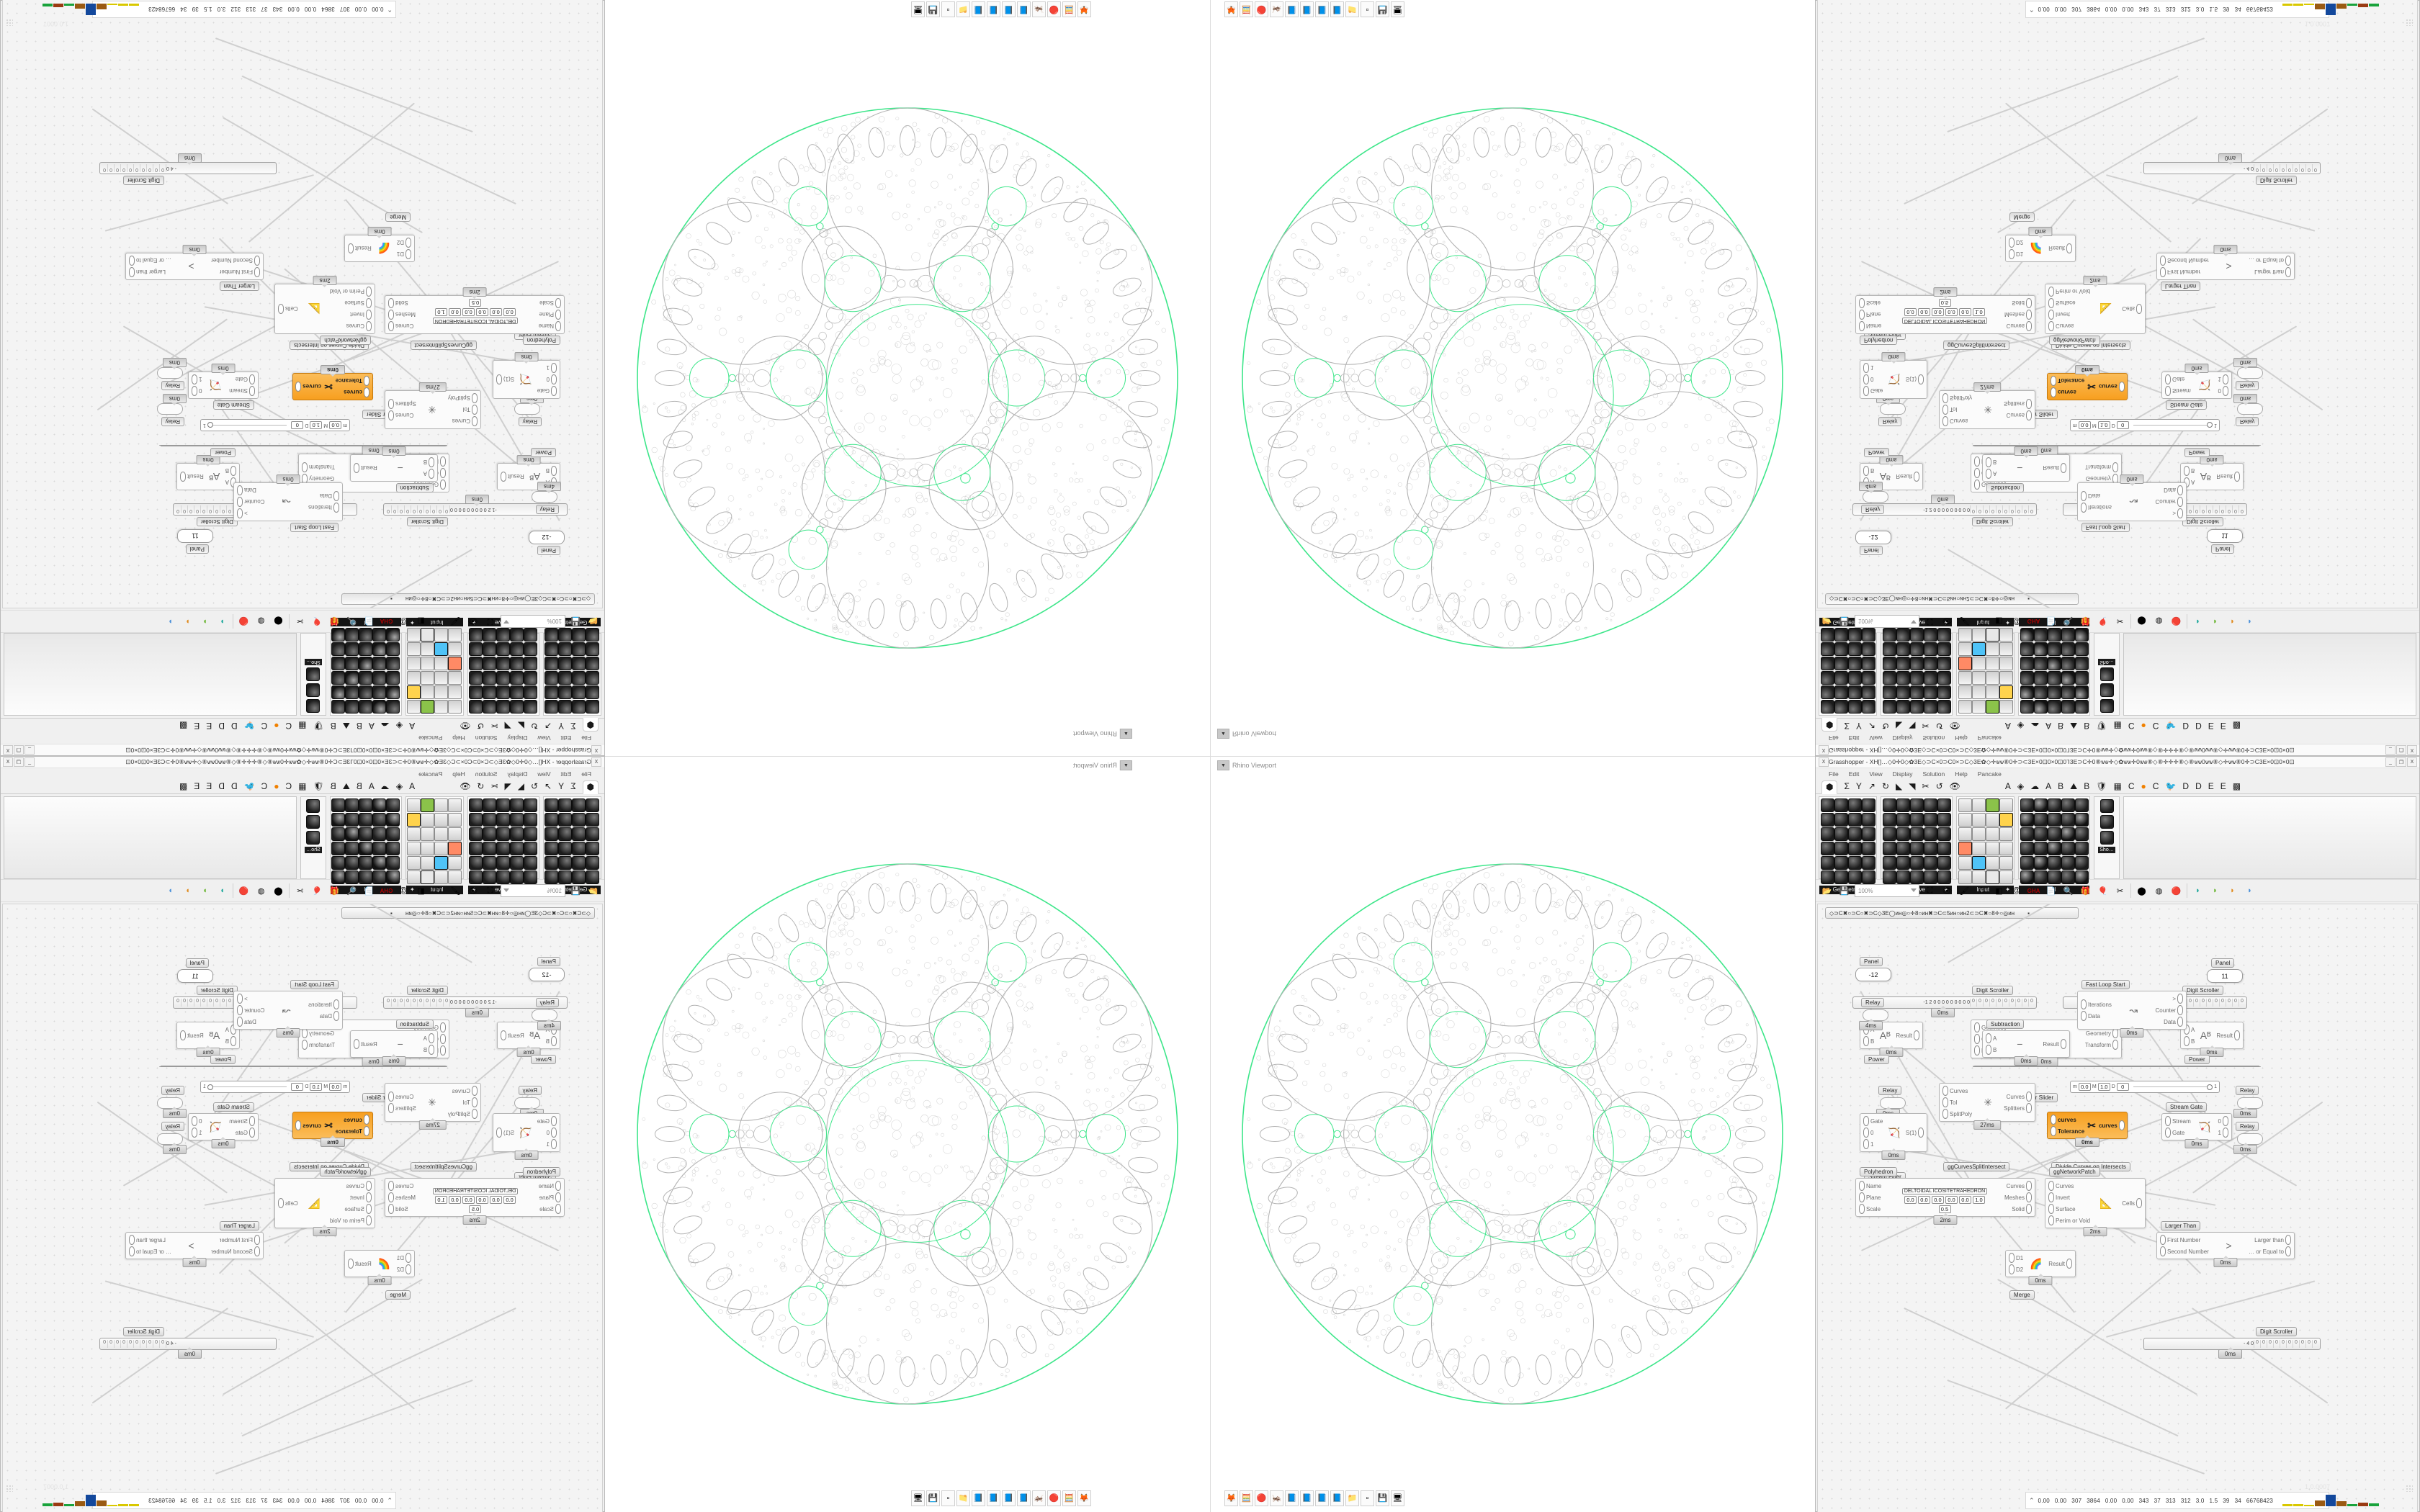  I want to click on node-name-tag: Merge, so click(398, 1295).